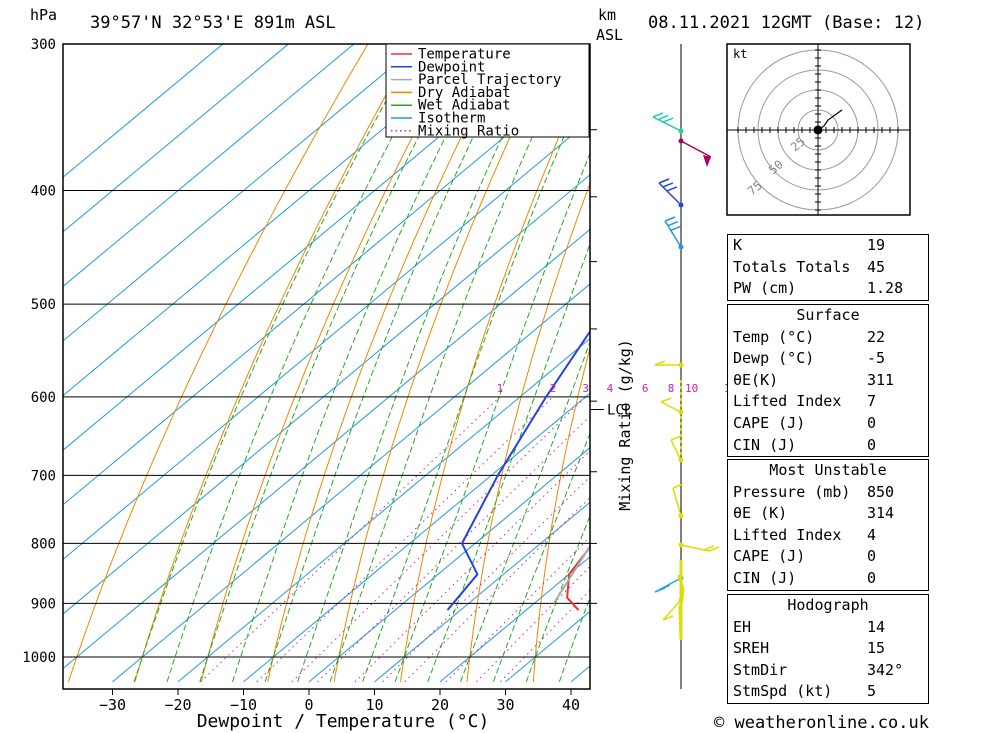 The image size is (1000, 733). Describe the element at coordinates (177, 705) in the screenshot. I see `x-tick-label: −20` at that location.